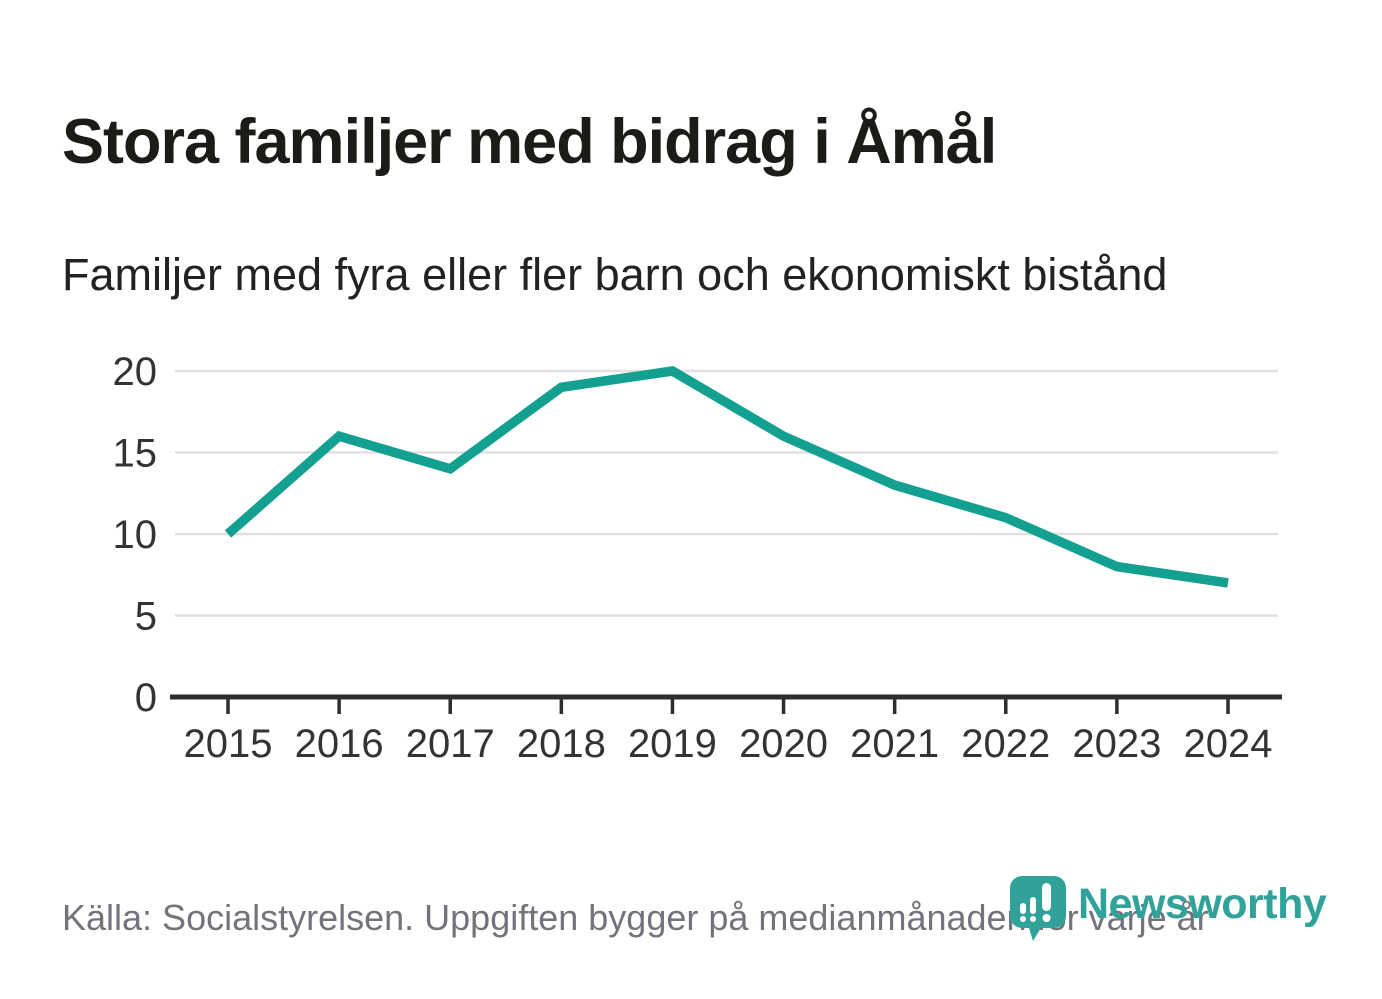  What do you see at coordinates (1202, 904) in the screenshot?
I see `brand-wordmark: Newsworthy` at bounding box center [1202, 904].